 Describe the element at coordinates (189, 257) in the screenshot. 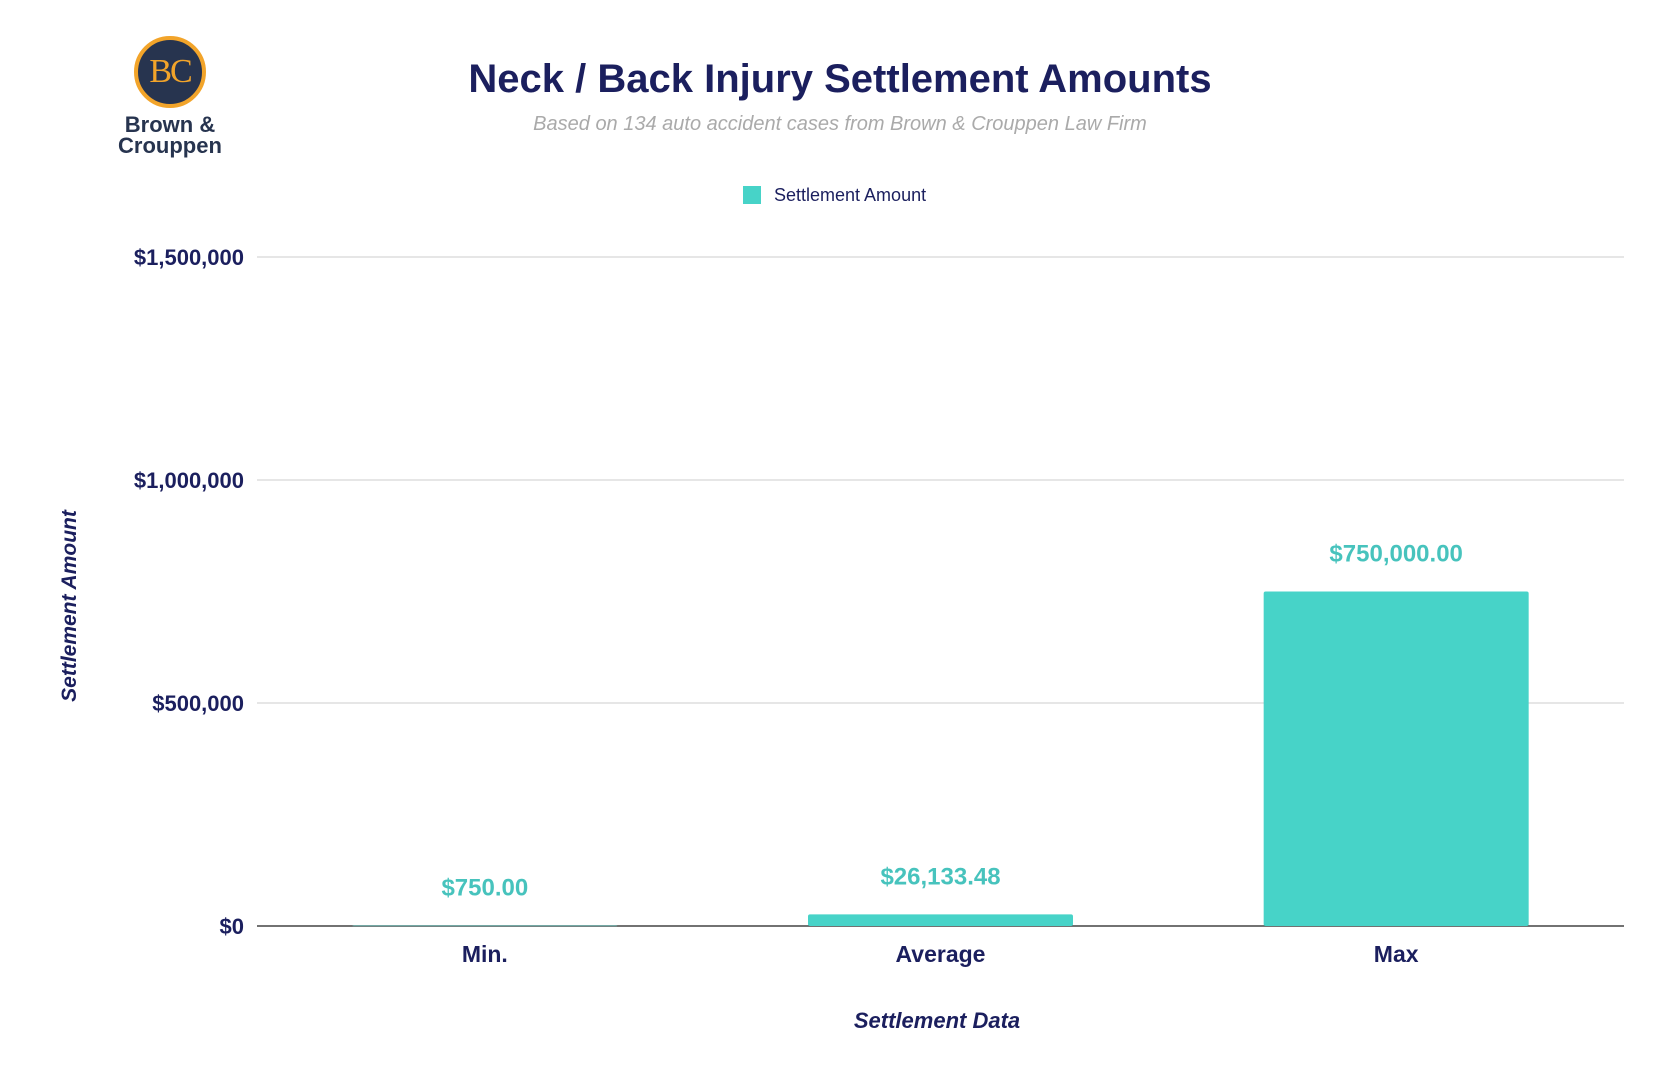

I see `y-tick-label: $1,500,000` at that location.